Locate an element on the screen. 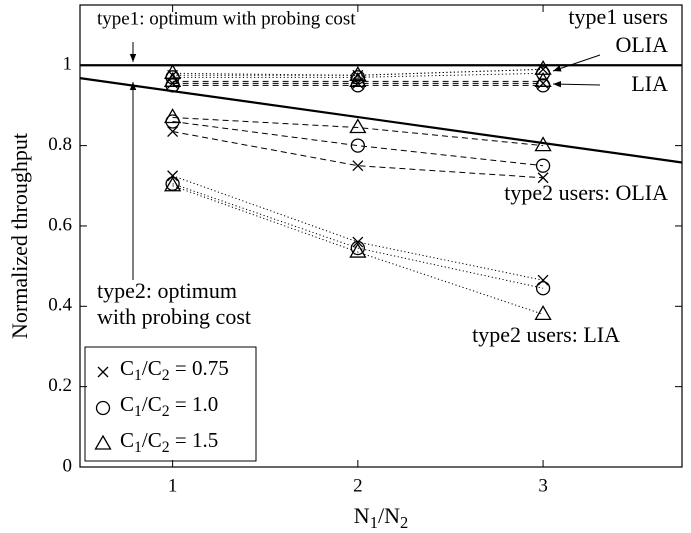 This screenshot has width=691, height=533. annotation: type2 users: OLIA is located at coordinates (586, 192).